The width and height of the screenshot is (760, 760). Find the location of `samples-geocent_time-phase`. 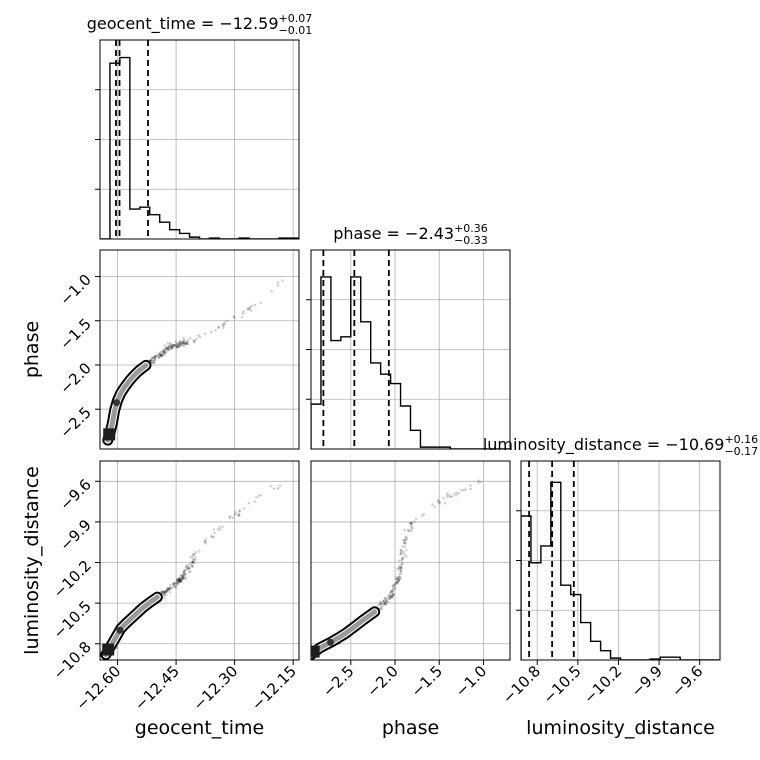

samples-geocent_time-phase is located at coordinates (193, 362).